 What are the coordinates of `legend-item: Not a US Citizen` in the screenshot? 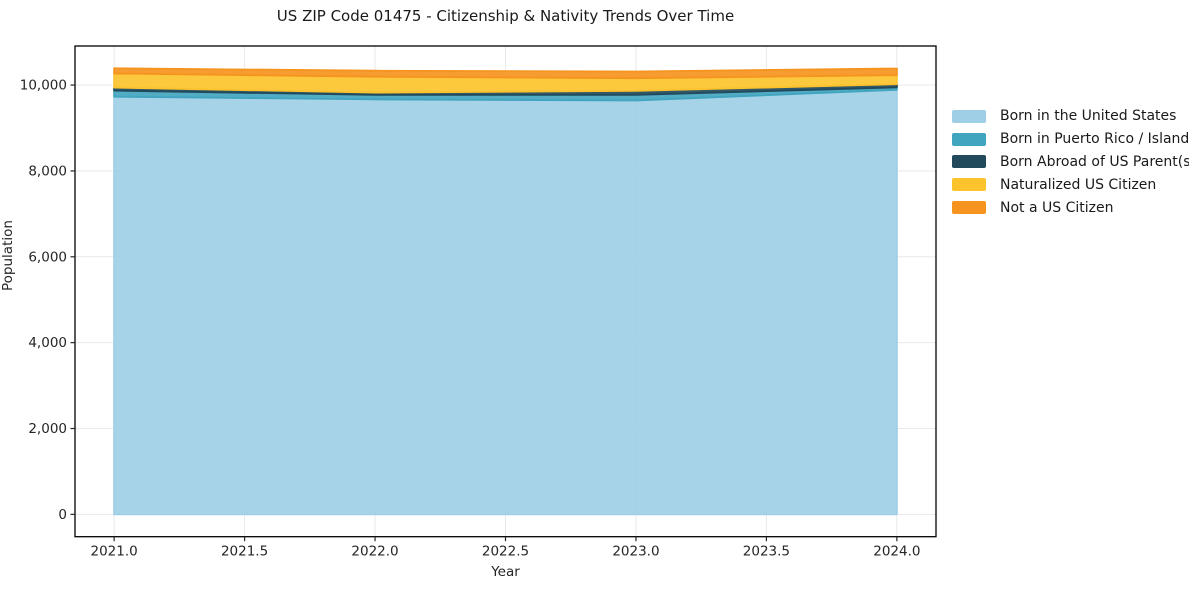 It's located at (1070, 207).